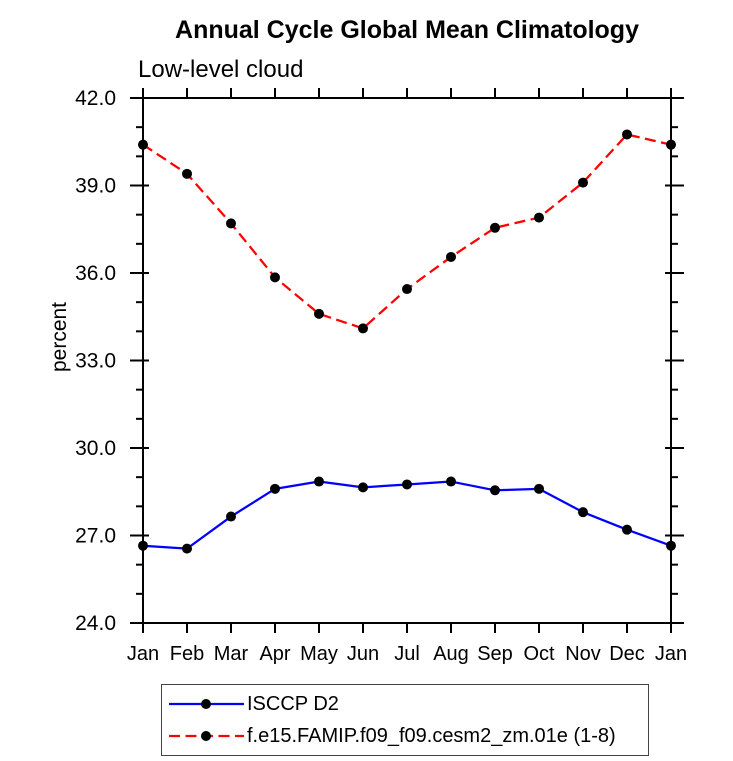  I want to click on x-tick-label: Jul, so click(407, 654).